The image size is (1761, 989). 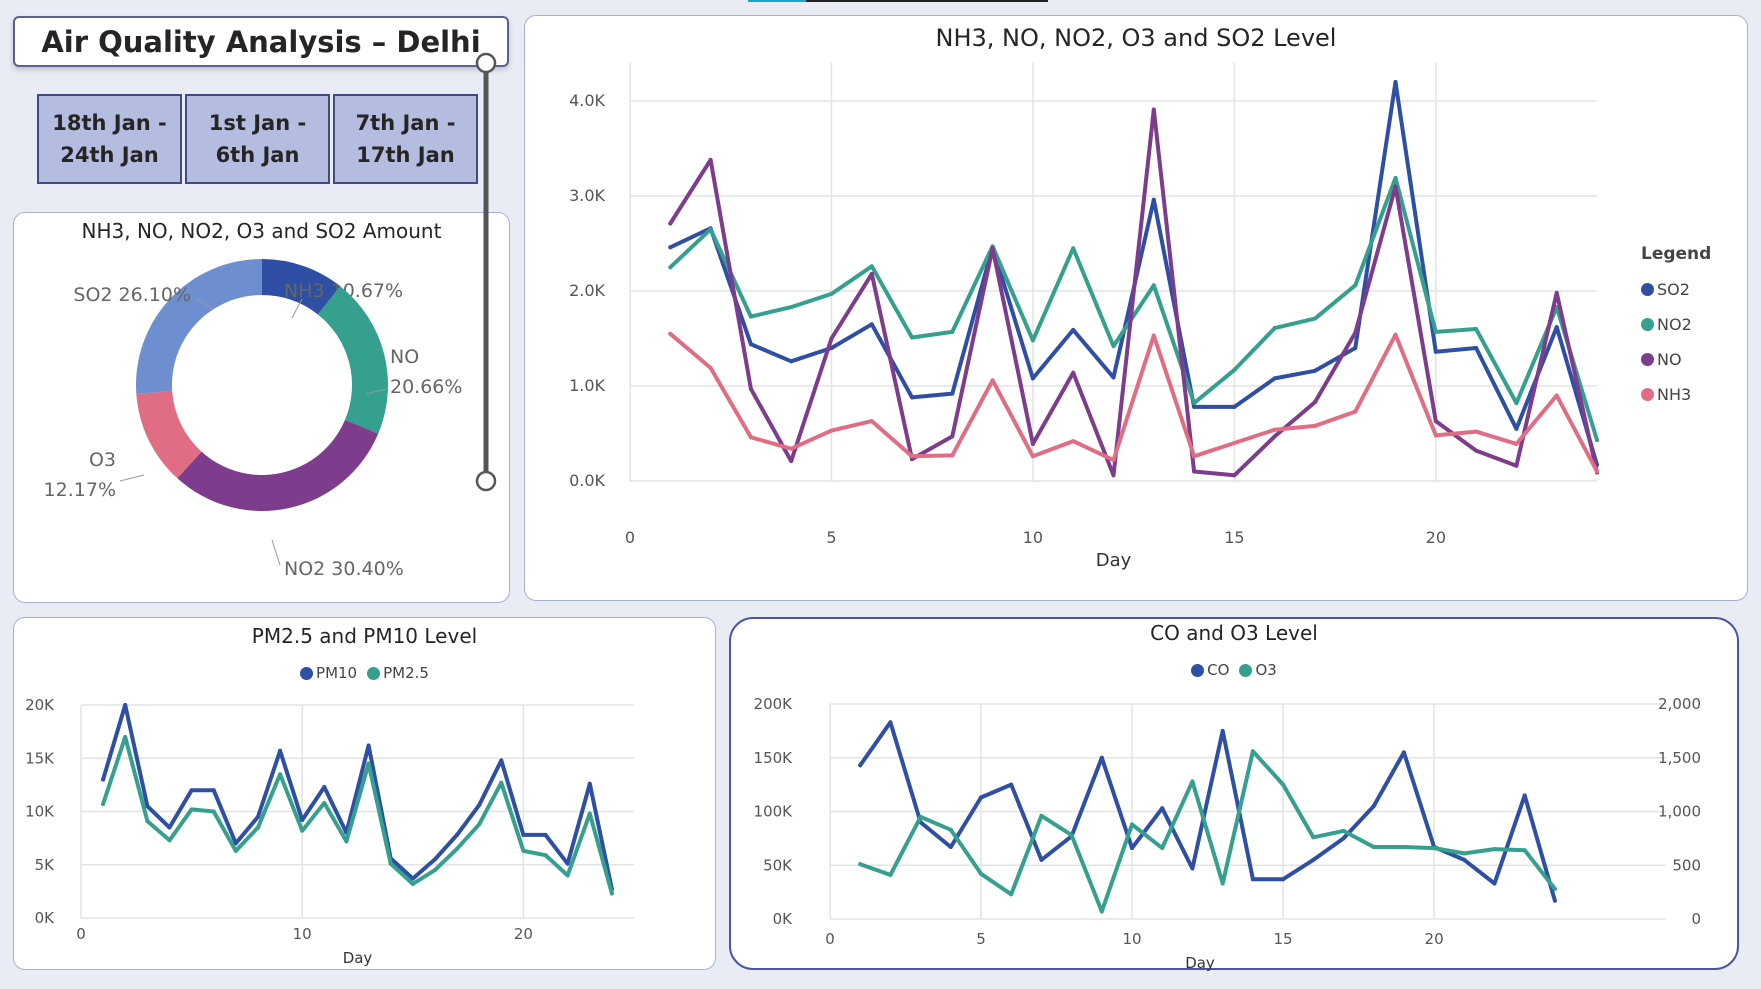 What do you see at coordinates (1210, 670) in the screenshot?
I see `legend-item-co: CO` at bounding box center [1210, 670].